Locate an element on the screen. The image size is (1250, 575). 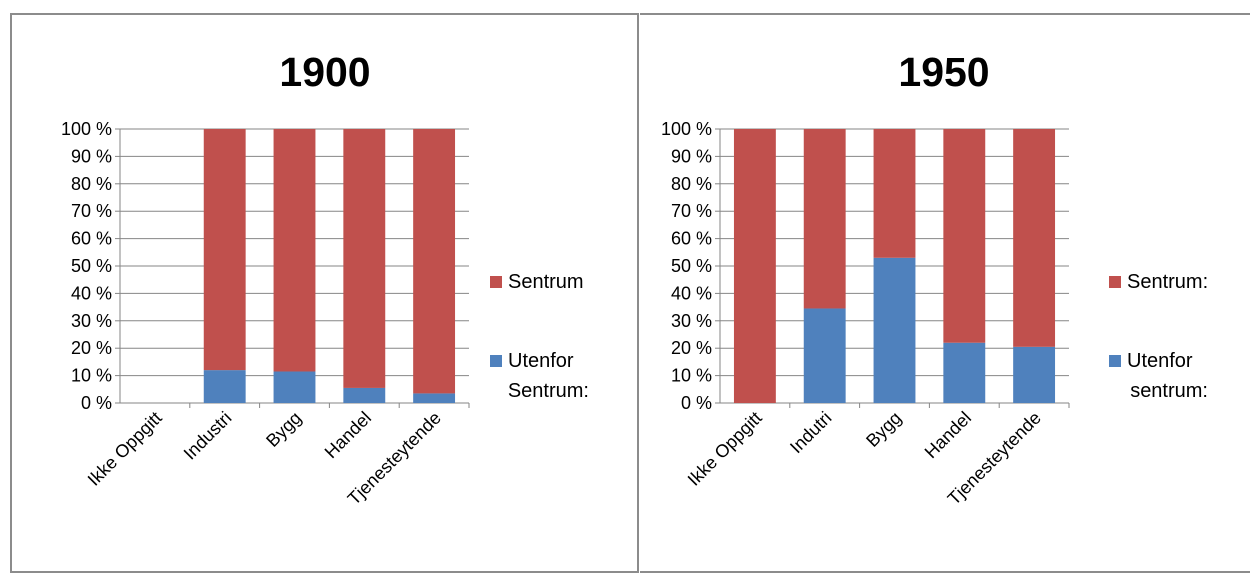
x-tick-label: Industri is located at coordinates (208, 436).